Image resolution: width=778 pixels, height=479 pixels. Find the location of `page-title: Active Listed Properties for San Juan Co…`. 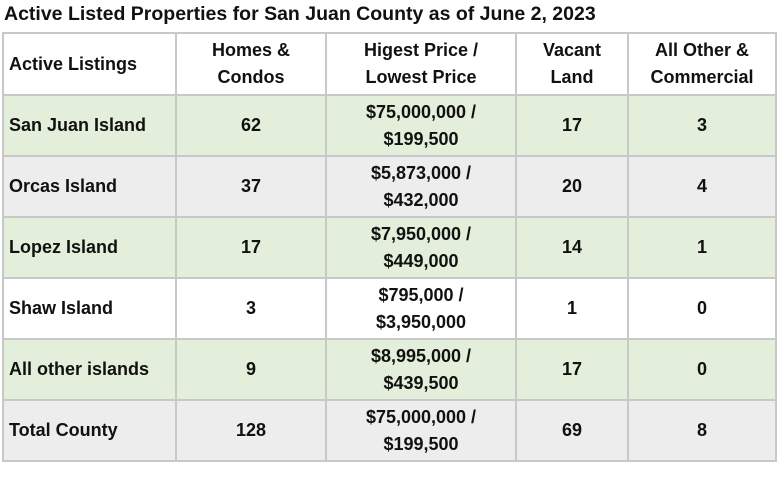

page-title: Active Listed Properties for San Juan Co… is located at coordinates (300, 14).